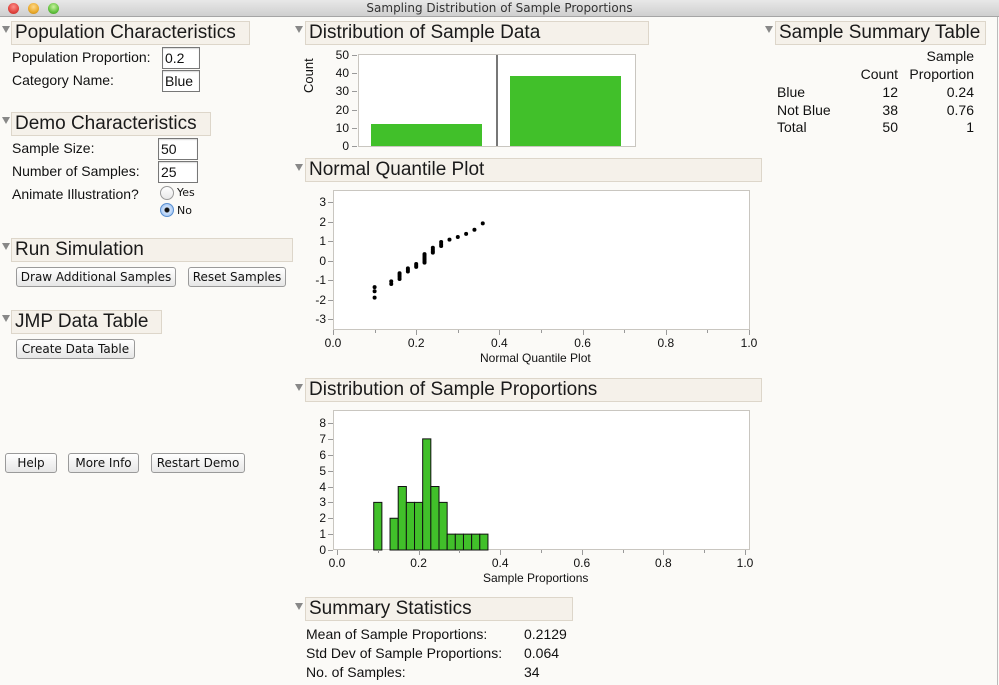 The height and width of the screenshot is (685, 999). Describe the element at coordinates (342, 127) in the screenshot. I see `y-tick-label: 10` at that location.